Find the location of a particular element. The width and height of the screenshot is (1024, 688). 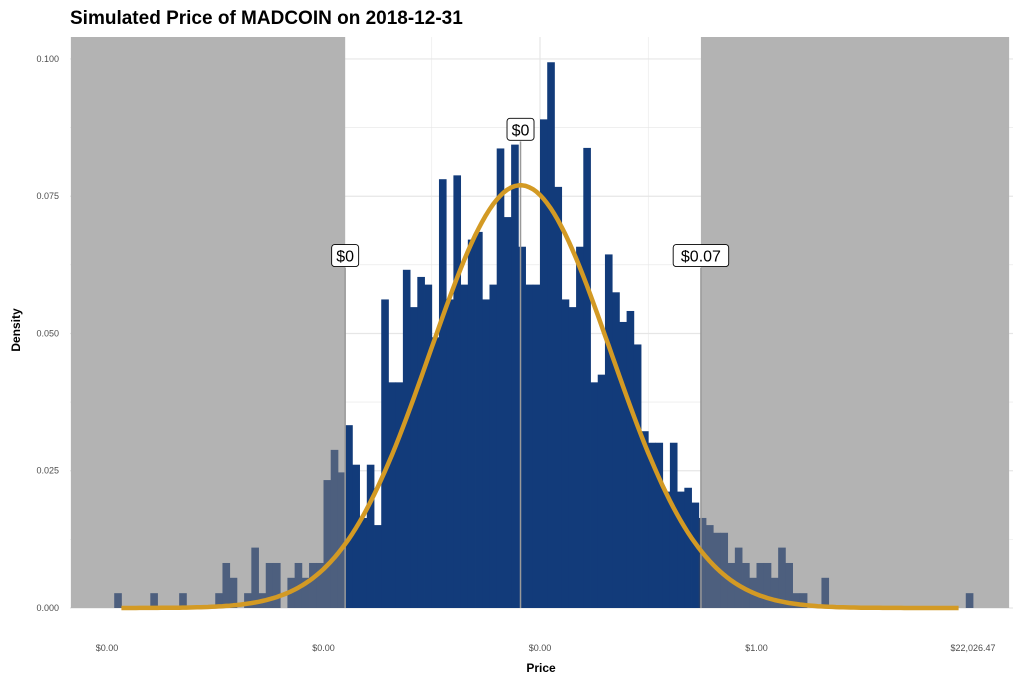

x-tick-label: $1.00 is located at coordinates (756, 648).